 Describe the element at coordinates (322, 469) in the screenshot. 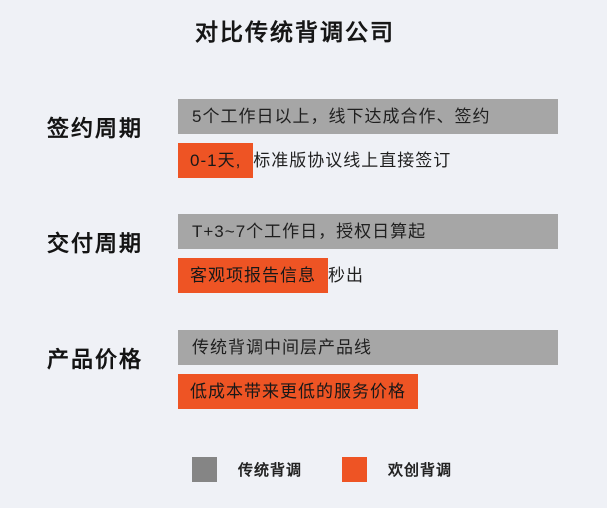

I see `legend: 传统背调 欢创背调` at that location.